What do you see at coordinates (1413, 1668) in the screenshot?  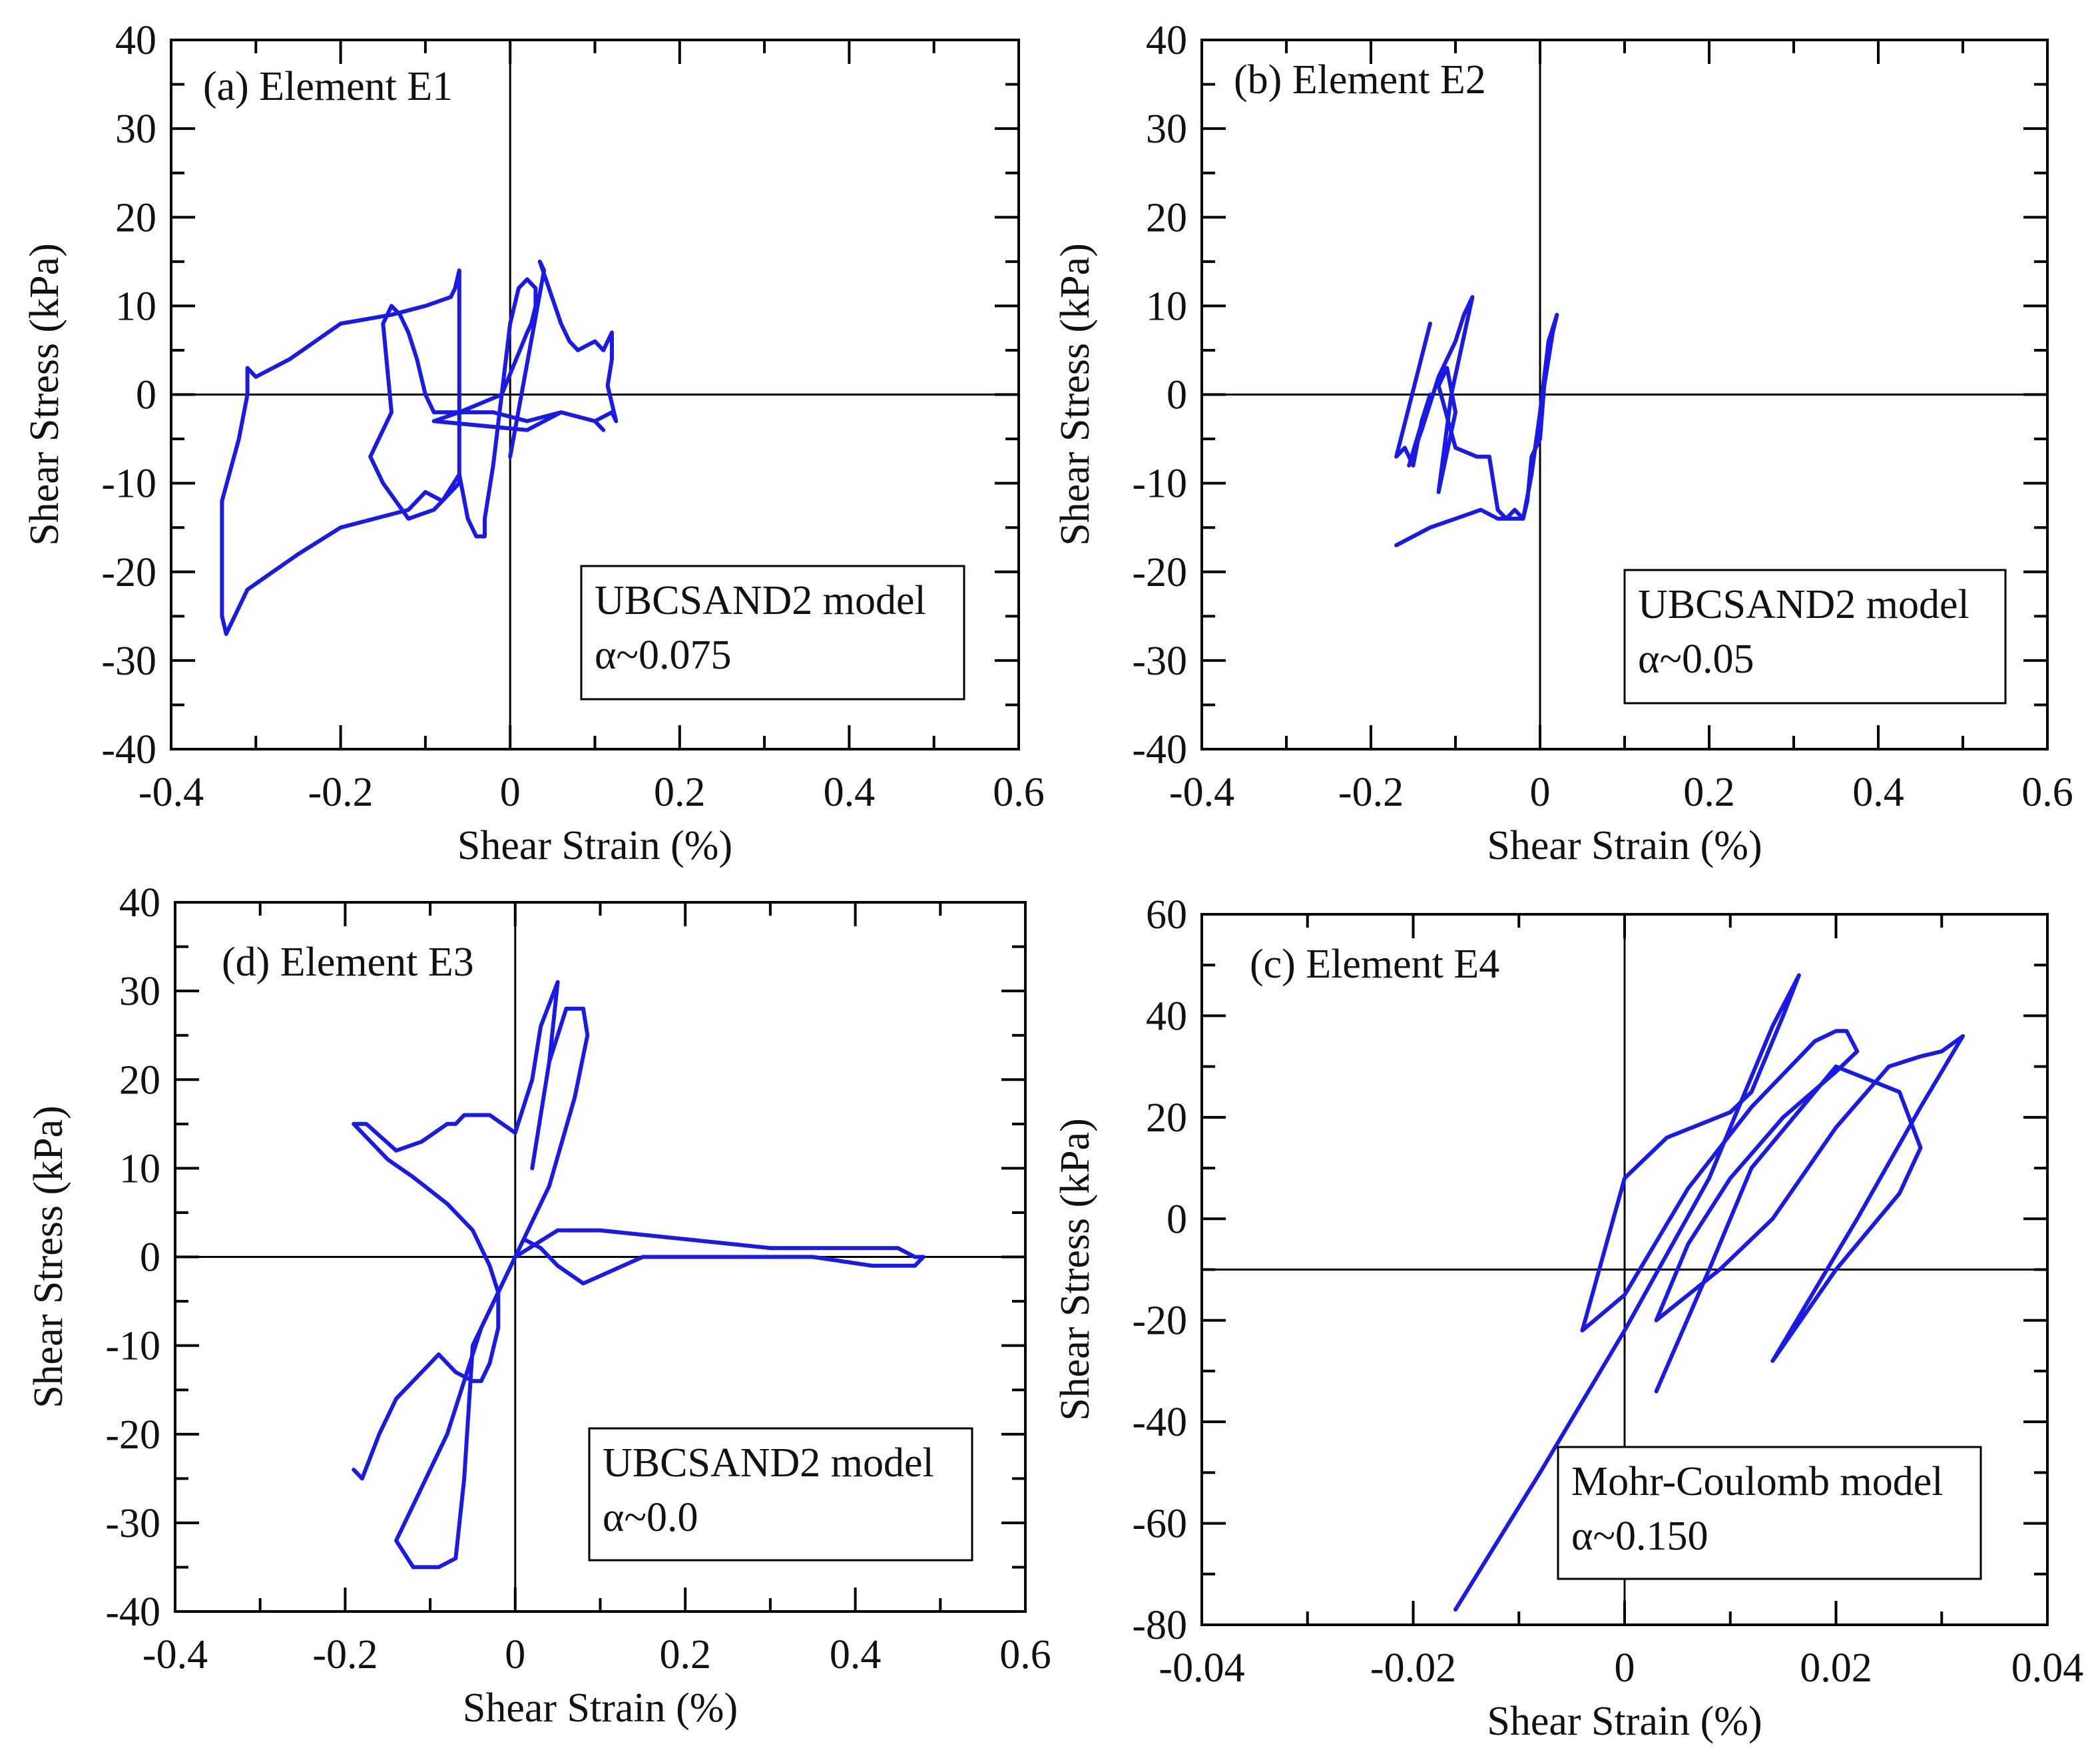 I see `x-tick-label: -0.02` at bounding box center [1413, 1668].